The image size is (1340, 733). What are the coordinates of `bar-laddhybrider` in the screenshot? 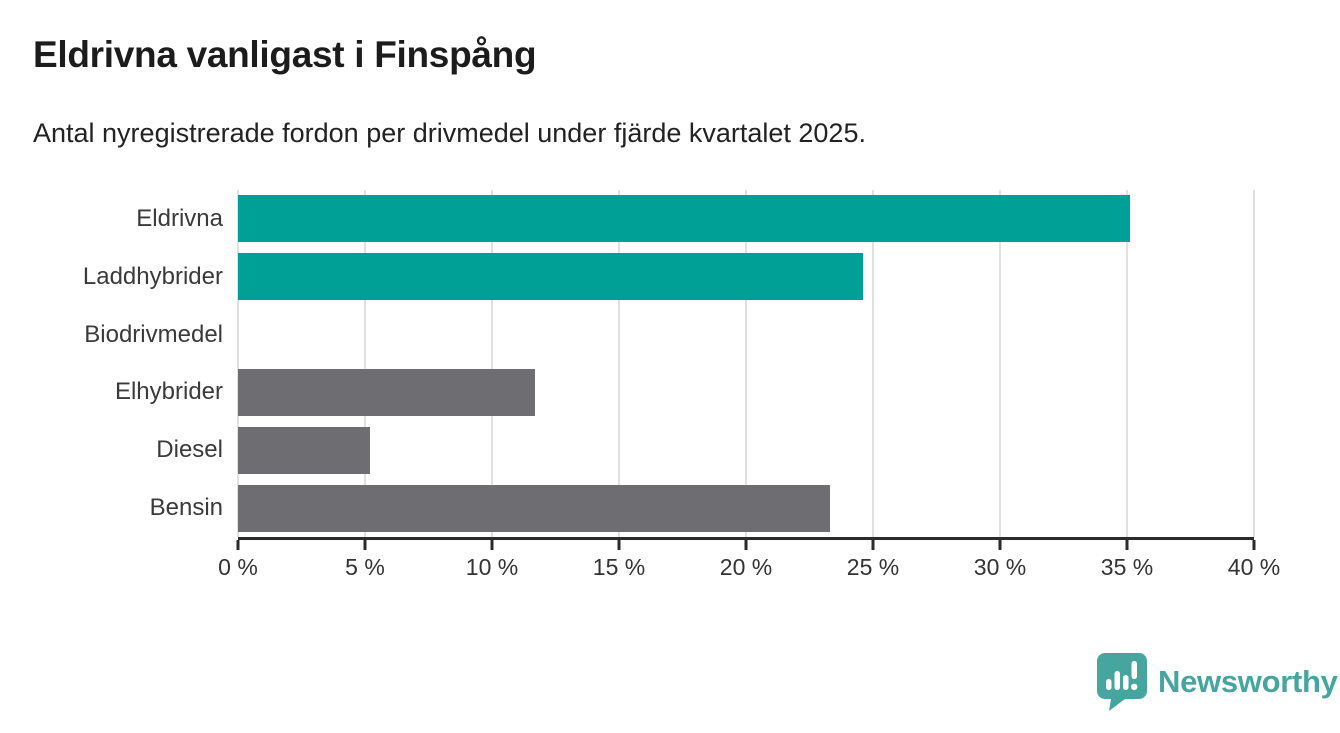 It's located at (550, 277).